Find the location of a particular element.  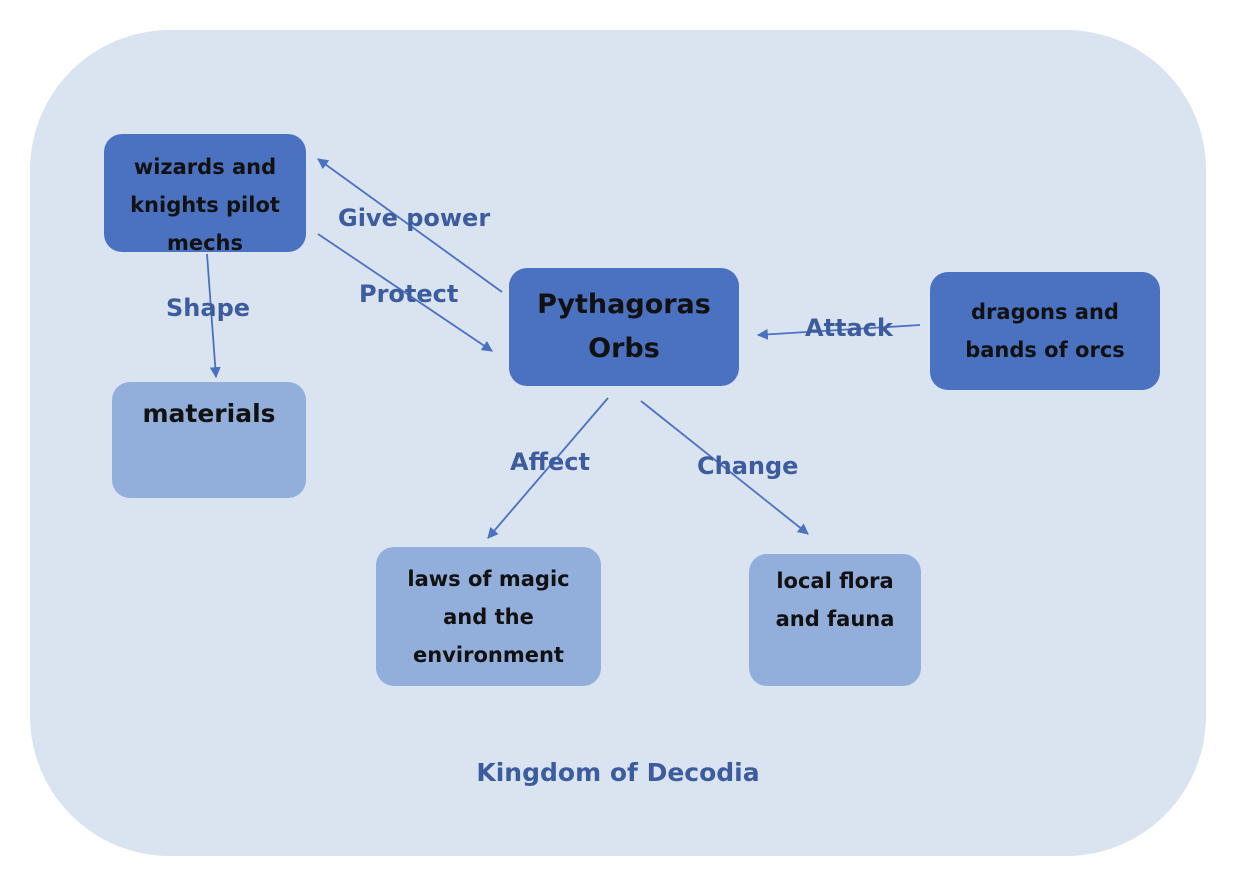

region-title: Kingdom of Decodia is located at coordinates (618, 772).